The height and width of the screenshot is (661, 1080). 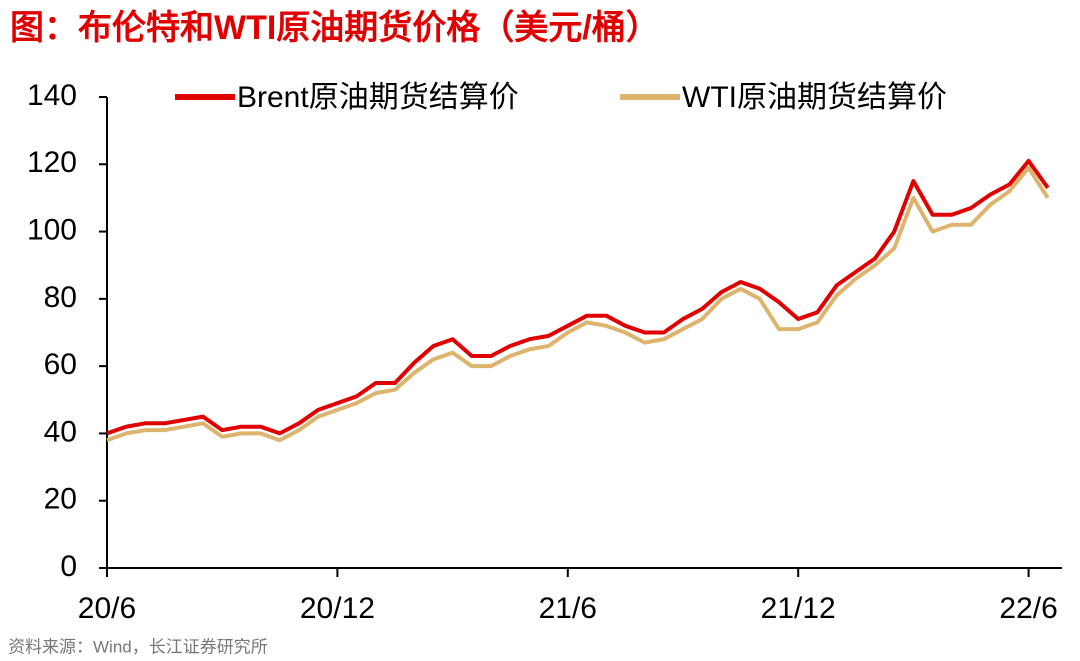 What do you see at coordinates (568, 608) in the screenshot?
I see `x-tick-label: 21/6` at bounding box center [568, 608].